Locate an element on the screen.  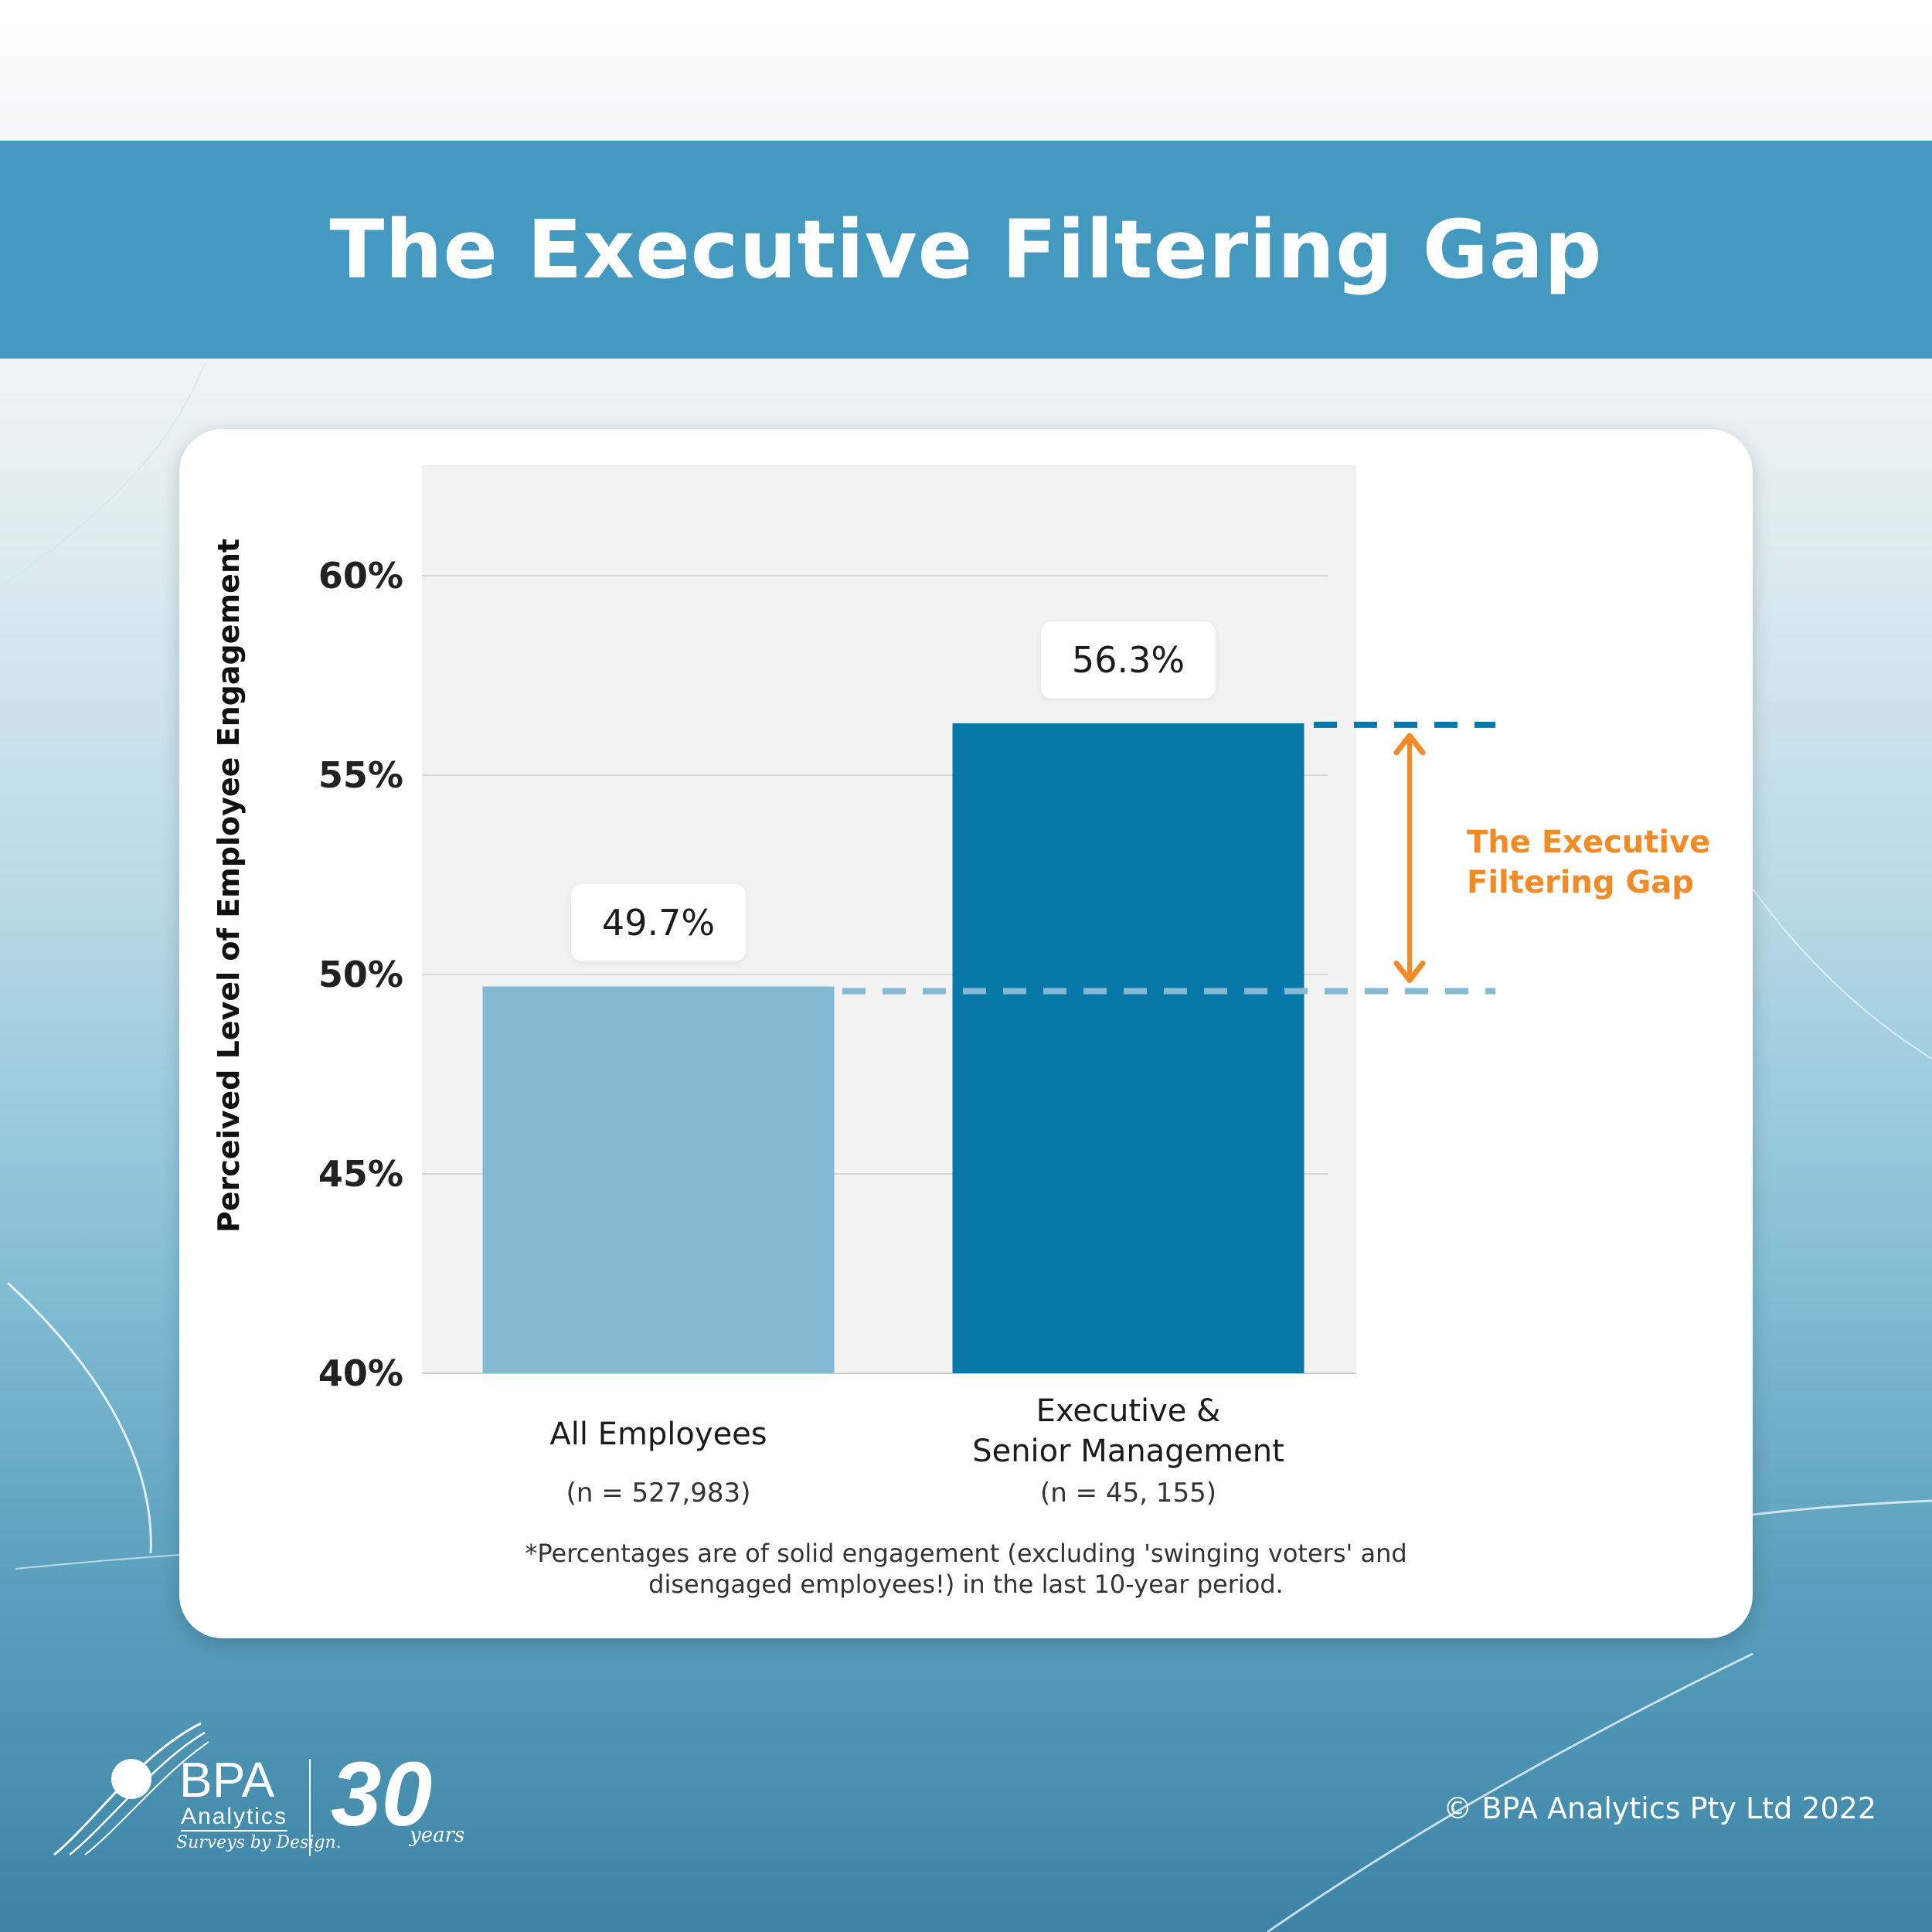
title-band: The Executive Filtering Gap is located at coordinates (966, 250).